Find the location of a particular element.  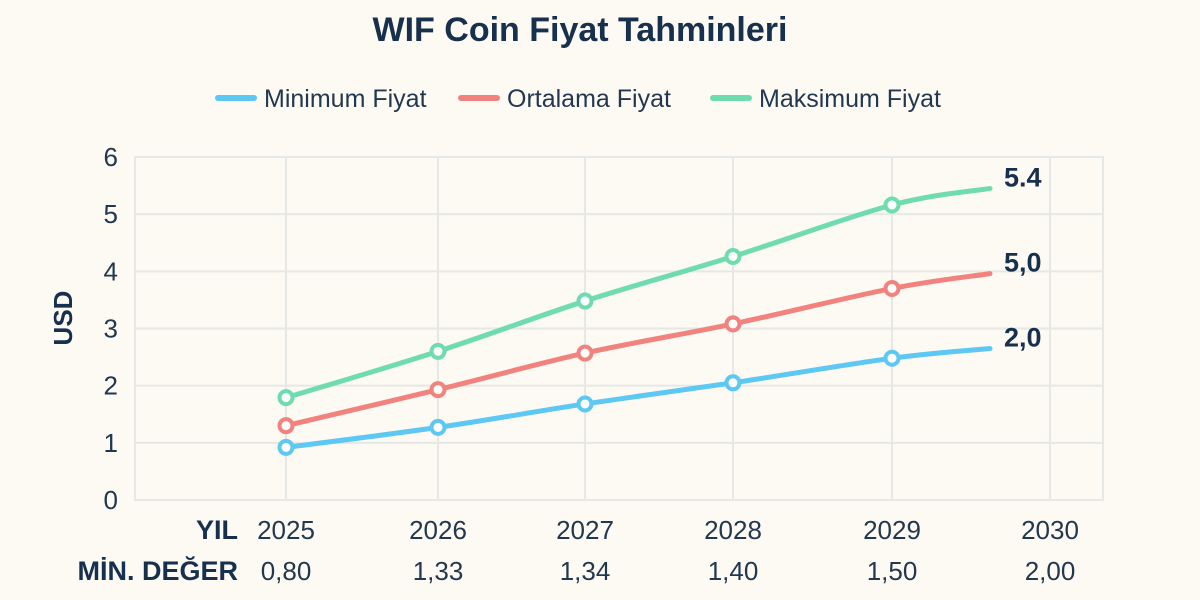

y-tick-label: 4 is located at coordinates (111, 271).